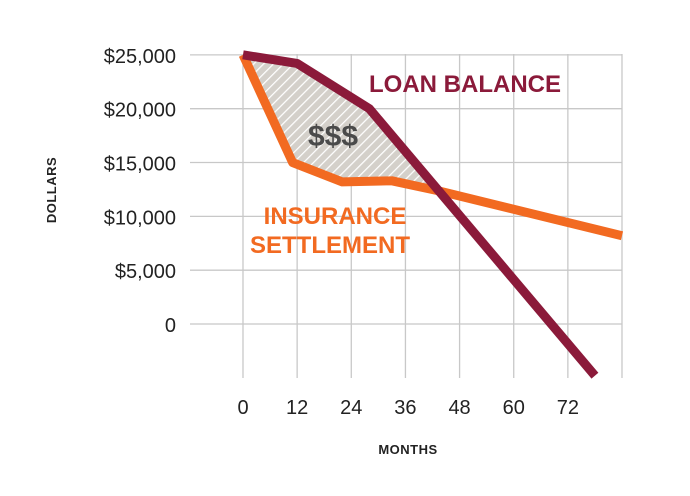  Describe the element at coordinates (242, 408) in the screenshot. I see `x-tick-label: 0` at that location.